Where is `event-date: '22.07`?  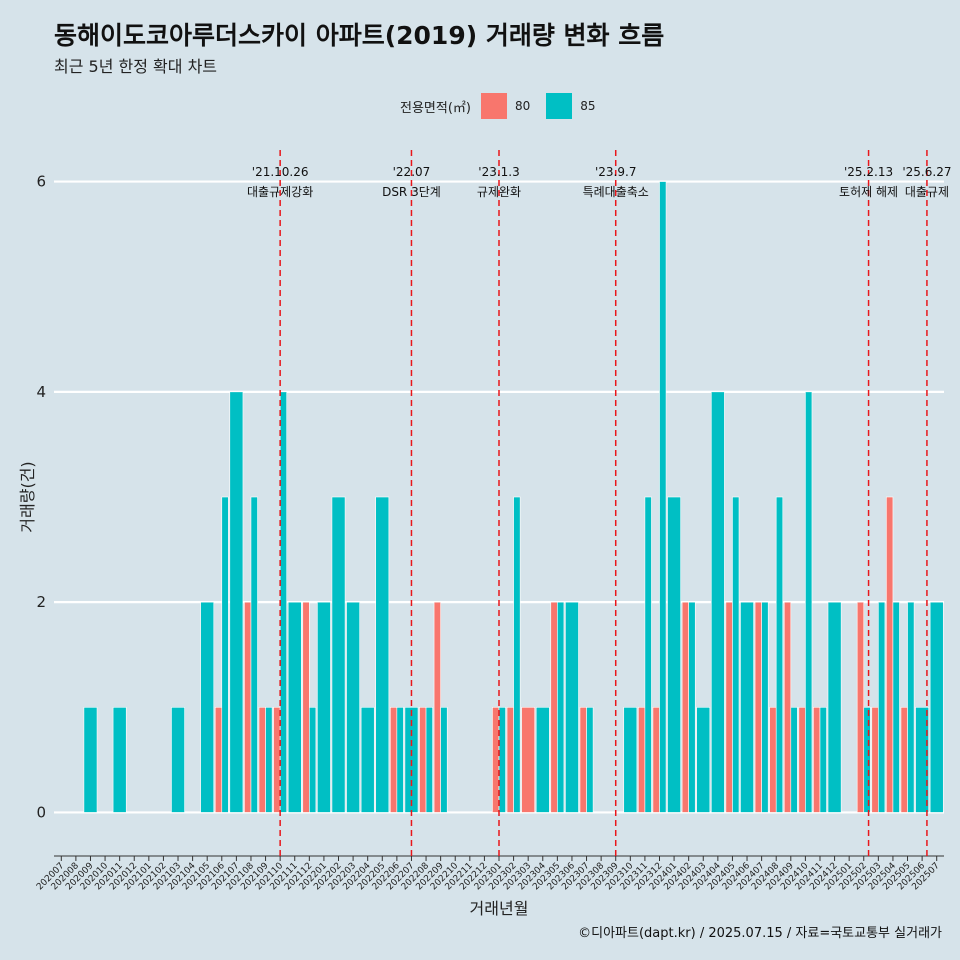 event-date: '22.07 is located at coordinates (412, 172).